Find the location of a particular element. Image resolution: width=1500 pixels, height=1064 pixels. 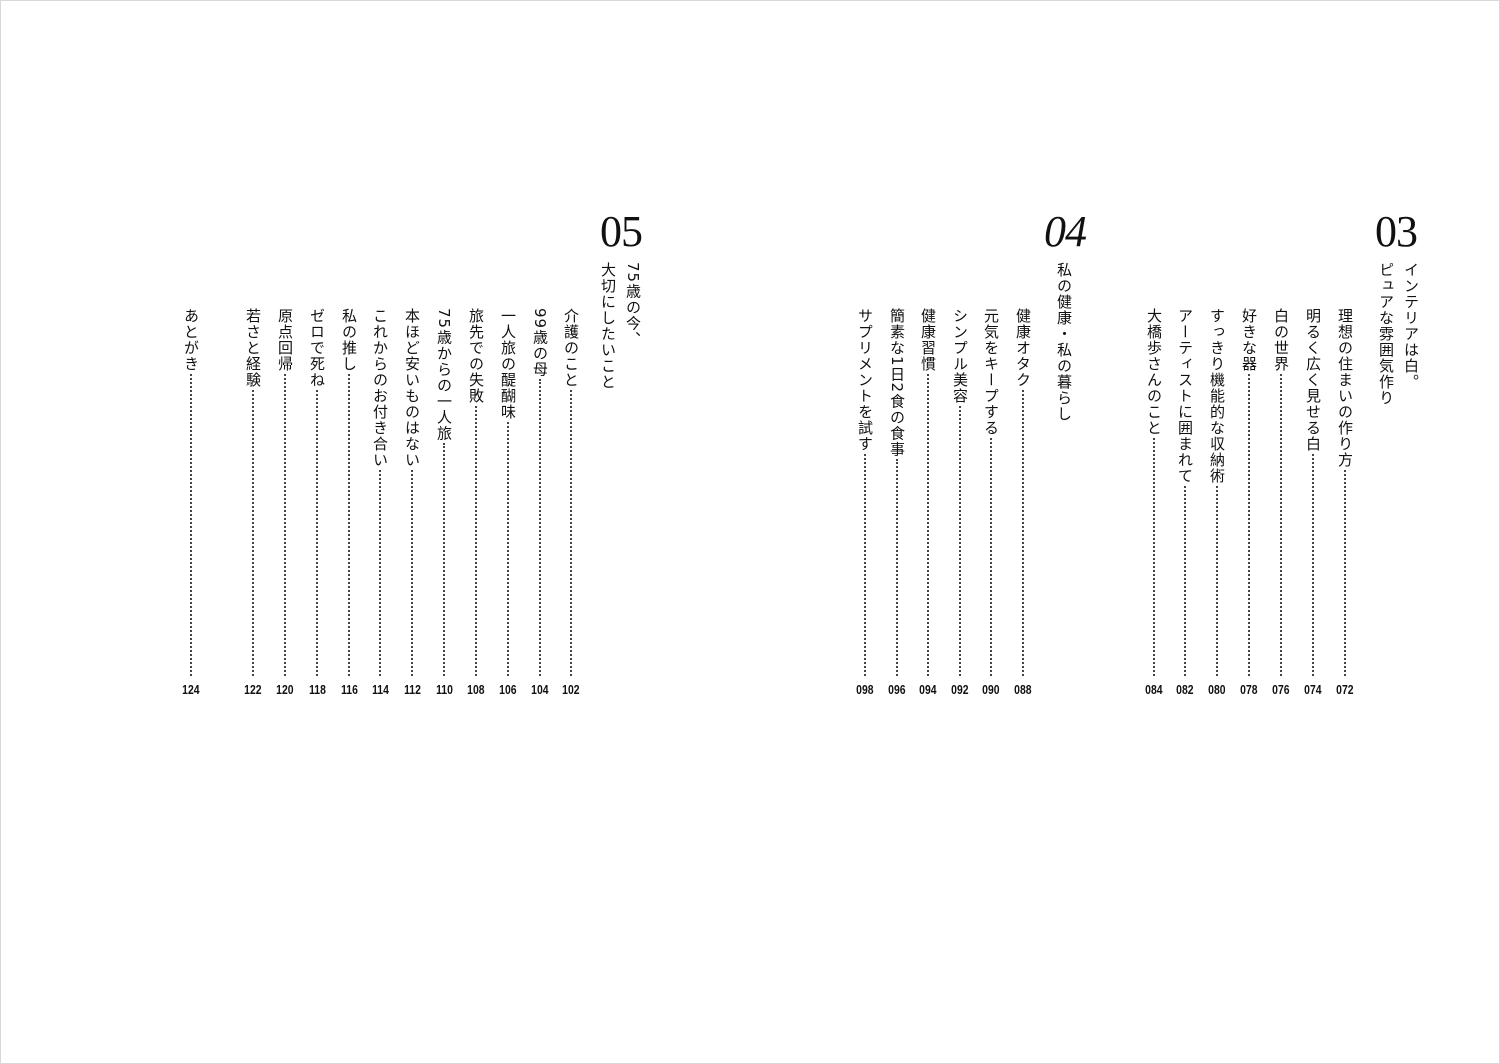

entry-title: 若さと経験 is located at coordinates (253, 348).